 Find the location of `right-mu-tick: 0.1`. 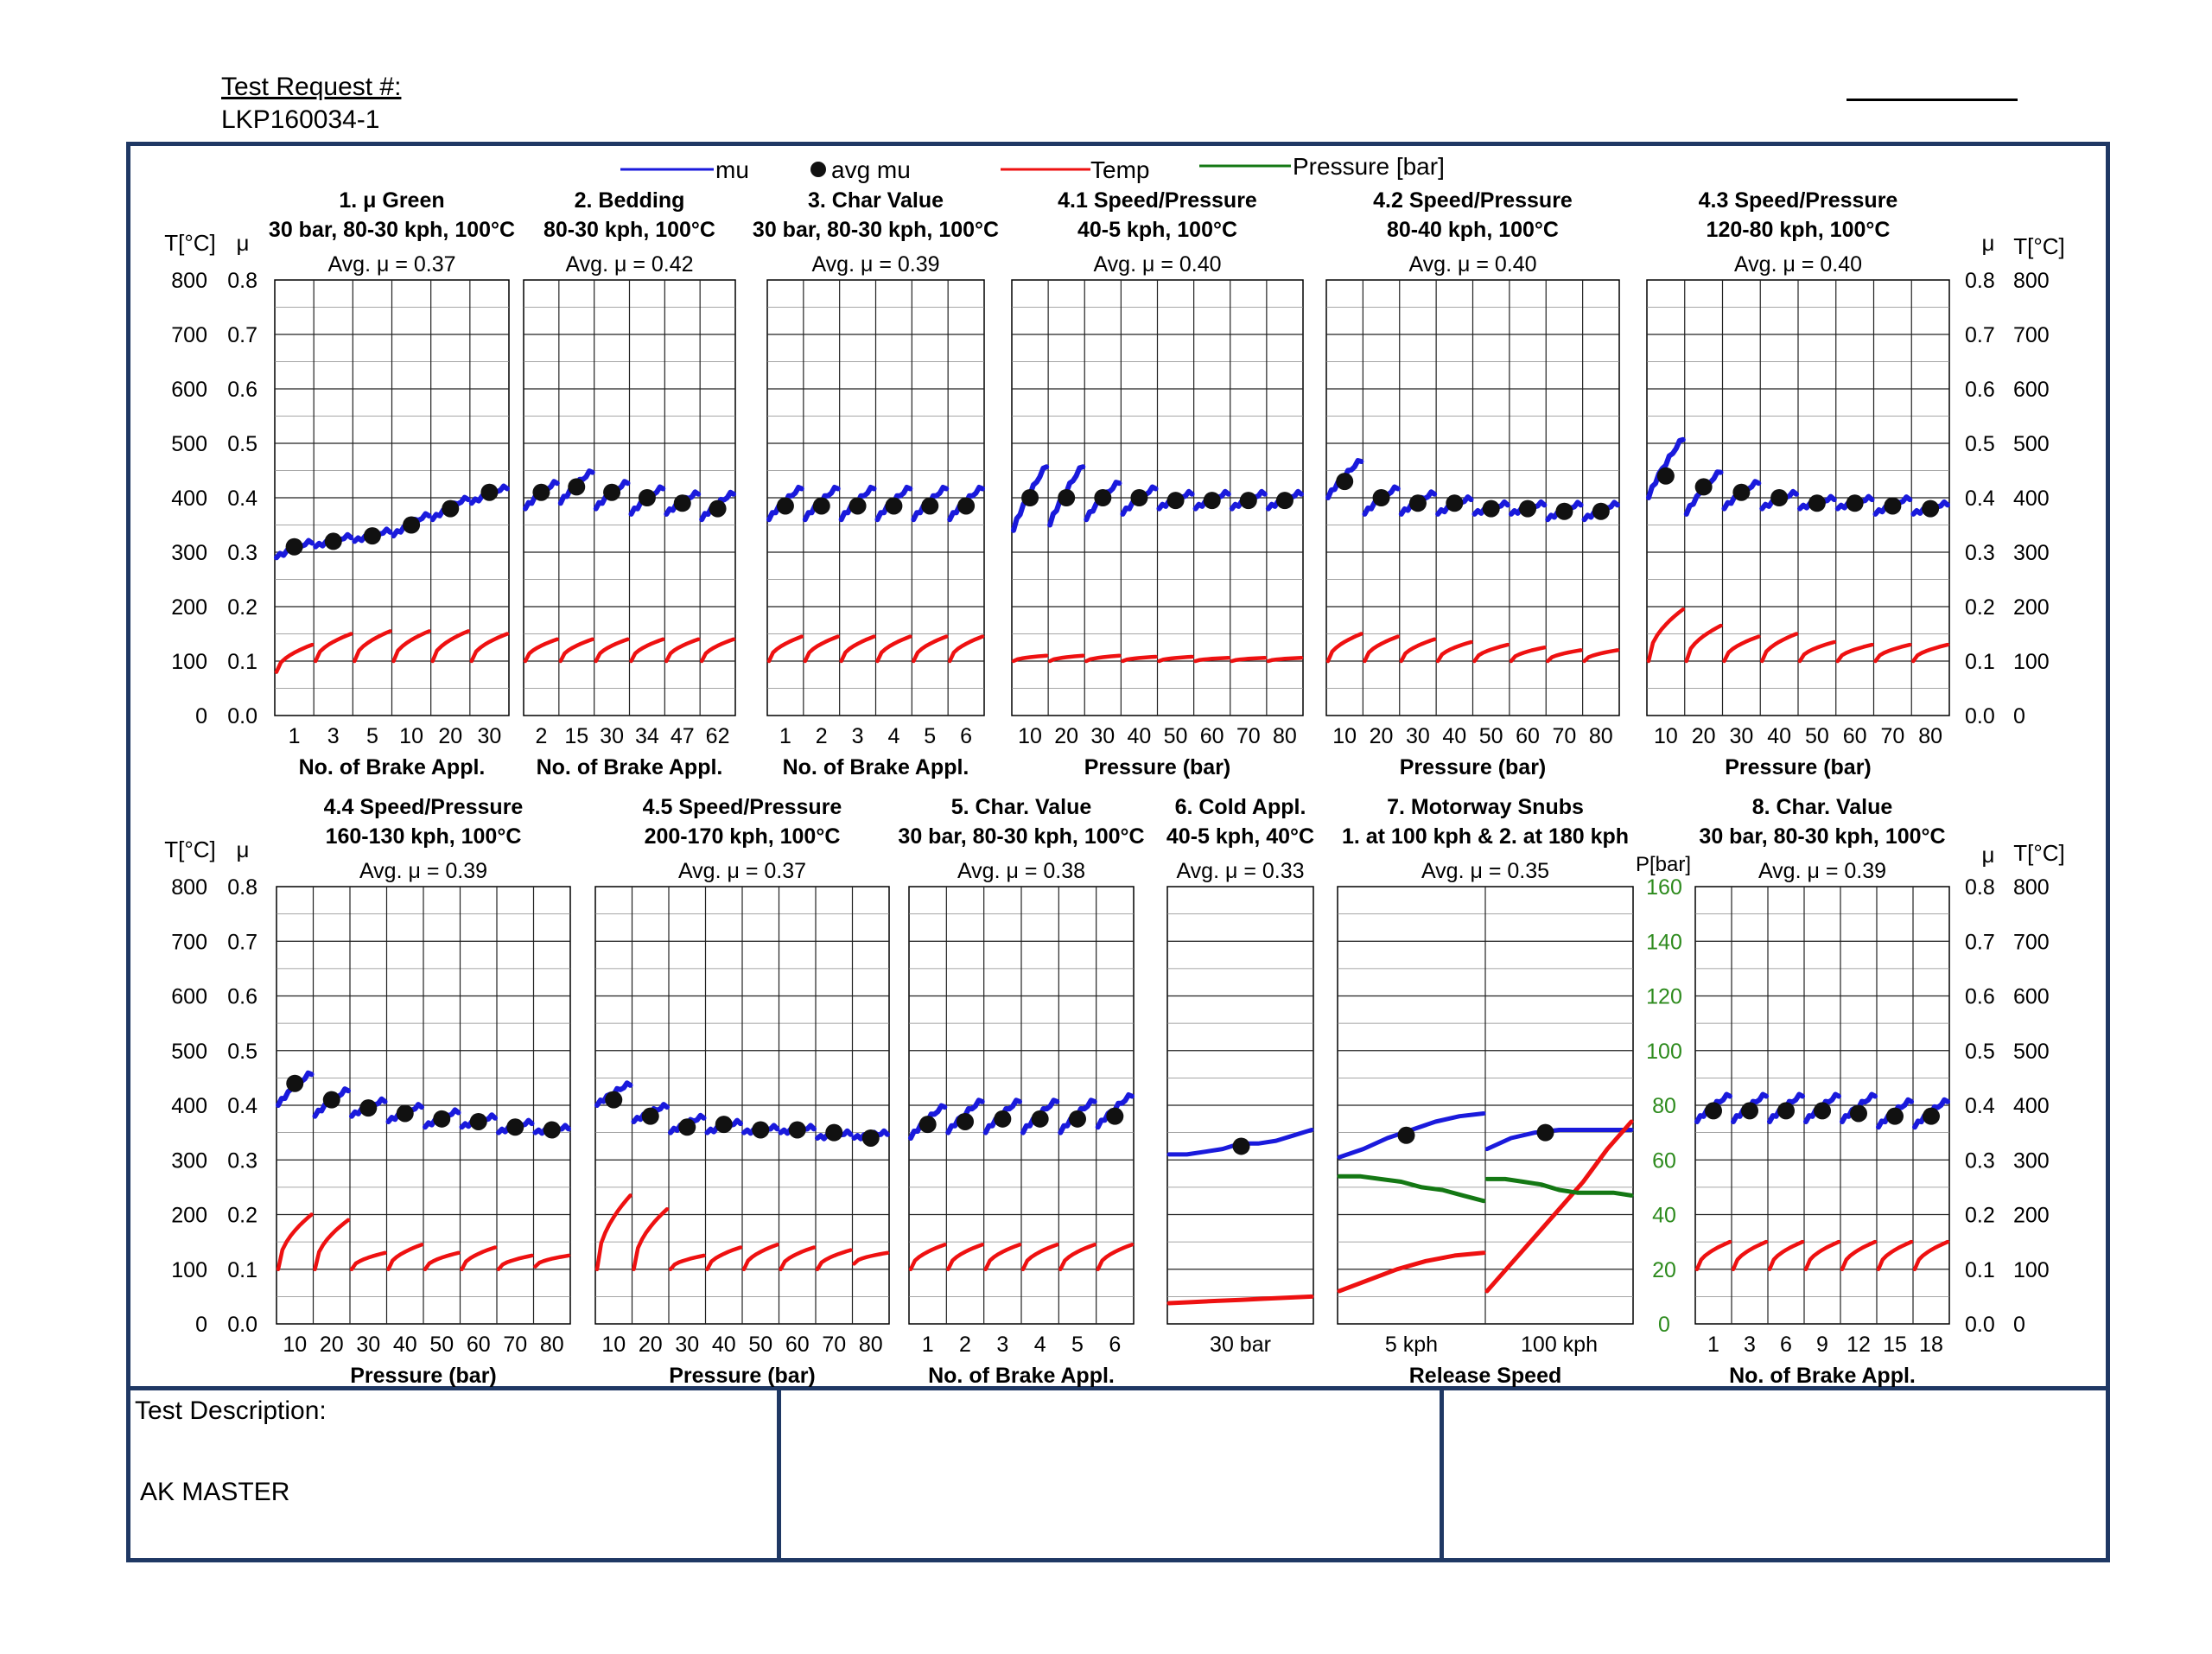

right-mu-tick: 0.1 is located at coordinates (1980, 1270).